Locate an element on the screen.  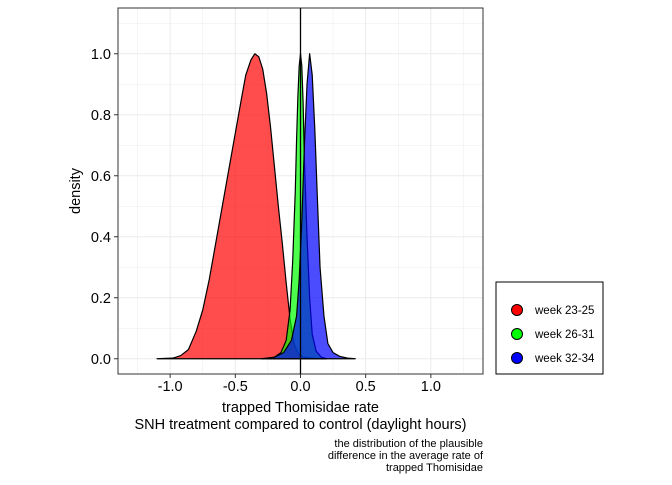
y-tick-label: 0.6 is located at coordinates (101, 177).